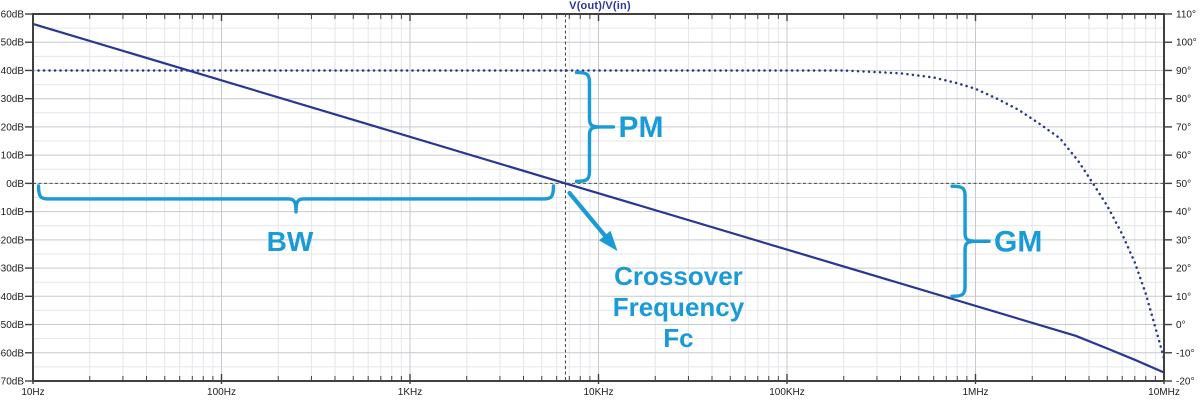 This screenshot has width=1200, height=402. Describe the element at coordinates (1183, 127) in the screenshot. I see `y-right-tick-label: 70°` at that location.